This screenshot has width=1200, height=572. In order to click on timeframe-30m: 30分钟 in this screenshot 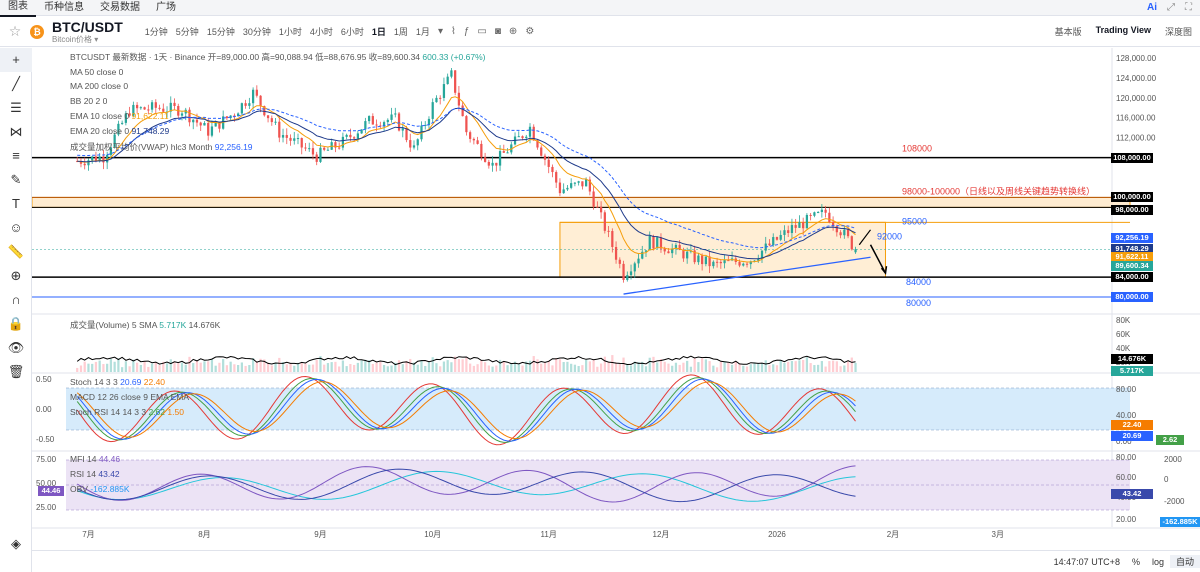, I will do `click(256, 32)`.